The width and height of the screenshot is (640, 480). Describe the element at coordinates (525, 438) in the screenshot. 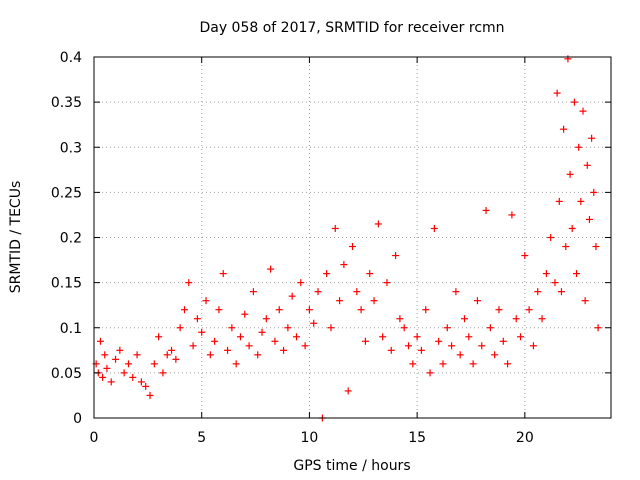

I see `x-tick-label: 20` at that location.